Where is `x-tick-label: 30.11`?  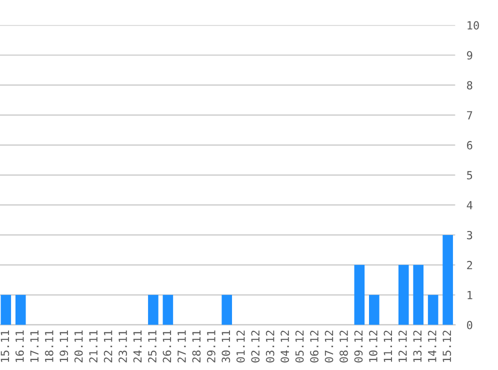 x-tick-label: 30.11 is located at coordinates (226, 346).